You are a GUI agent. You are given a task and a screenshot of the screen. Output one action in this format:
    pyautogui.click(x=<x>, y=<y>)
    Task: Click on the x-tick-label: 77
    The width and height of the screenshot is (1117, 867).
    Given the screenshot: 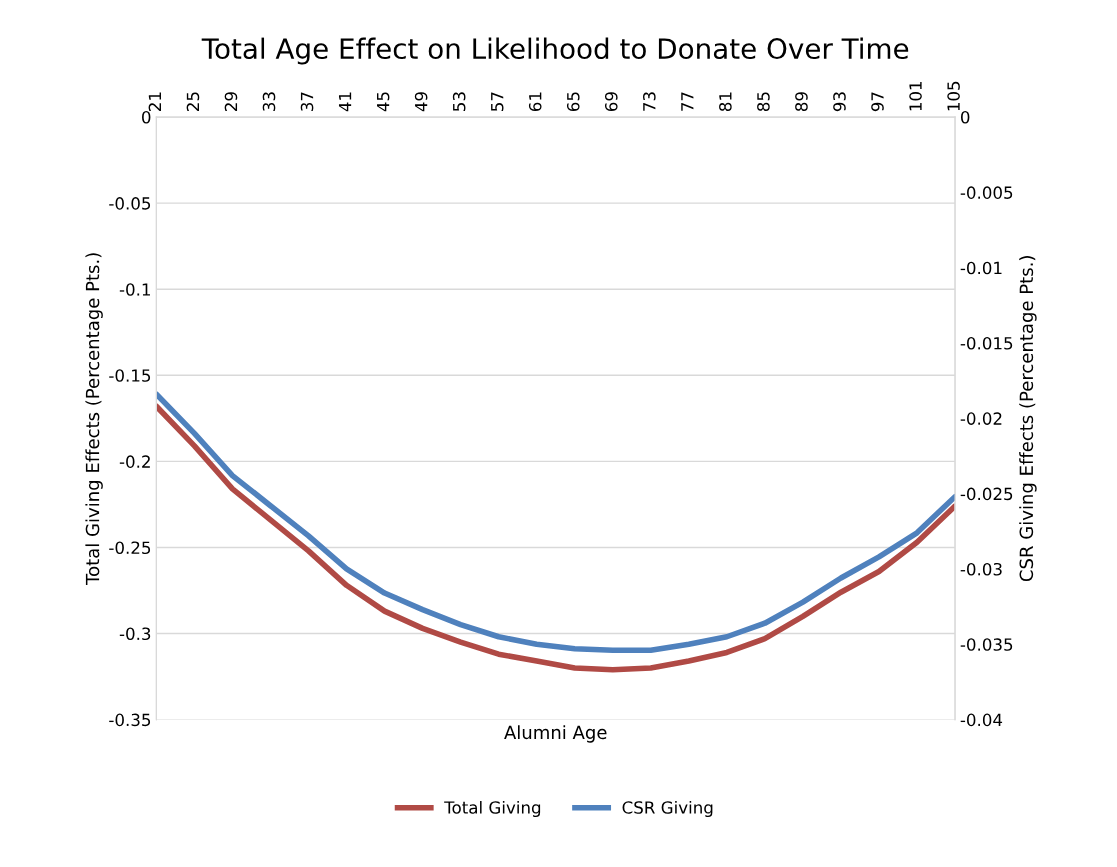 What is the action you would take?
    pyautogui.click(x=687, y=101)
    